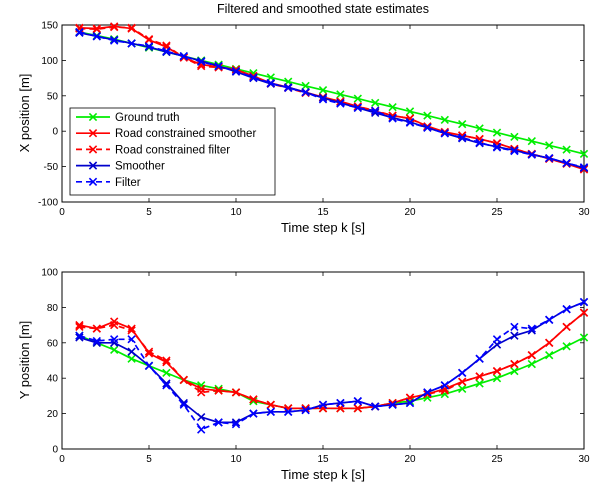  What do you see at coordinates (24, 360) in the screenshot?
I see `y-axis-label: Y position [m]` at bounding box center [24, 360].